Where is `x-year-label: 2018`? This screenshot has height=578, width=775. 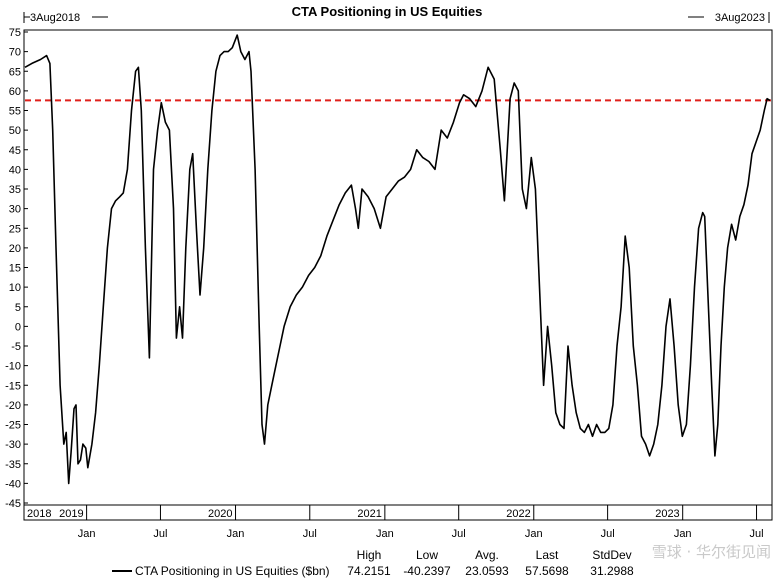 x-year-label: 2018 is located at coordinates (39, 514).